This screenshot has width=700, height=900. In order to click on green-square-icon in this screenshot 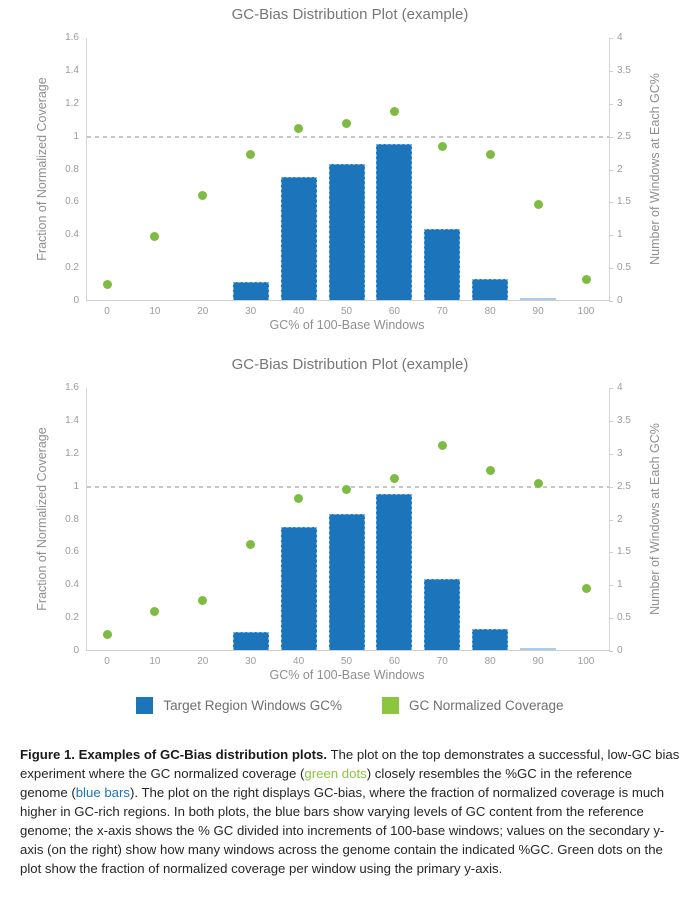, I will do `click(390, 705)`.